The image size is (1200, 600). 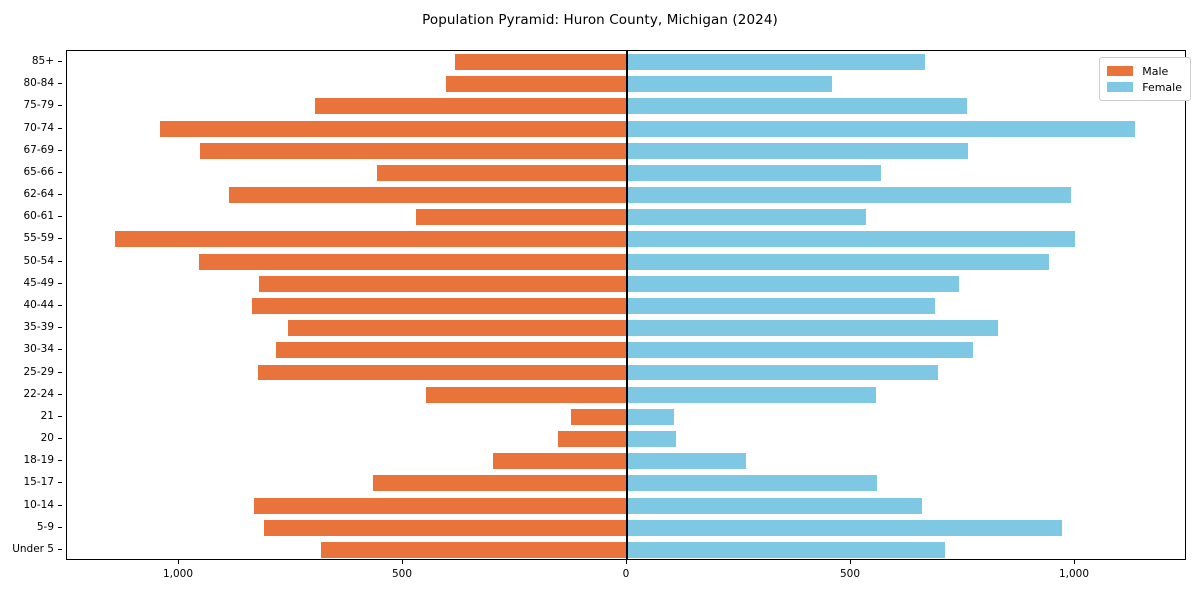 I want to click on y-tick-label-85-: 85+, so click(x=42, y=61).